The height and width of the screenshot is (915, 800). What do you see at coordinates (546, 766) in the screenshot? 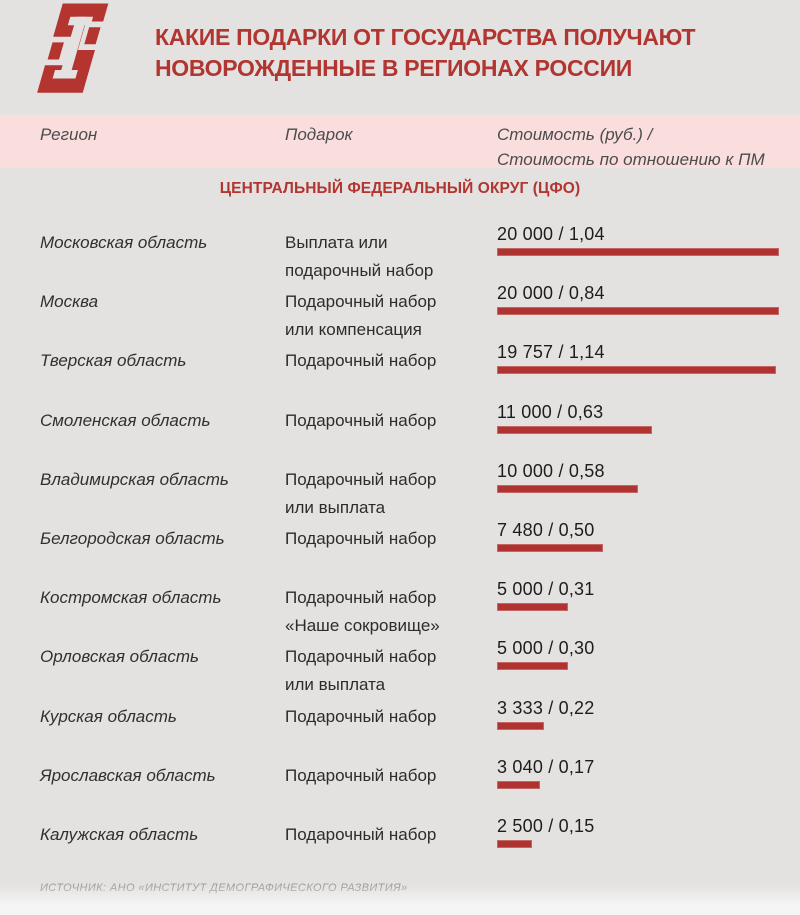
I see `value-label: 3 040 / 0,17` at bounding box center [546, 766].